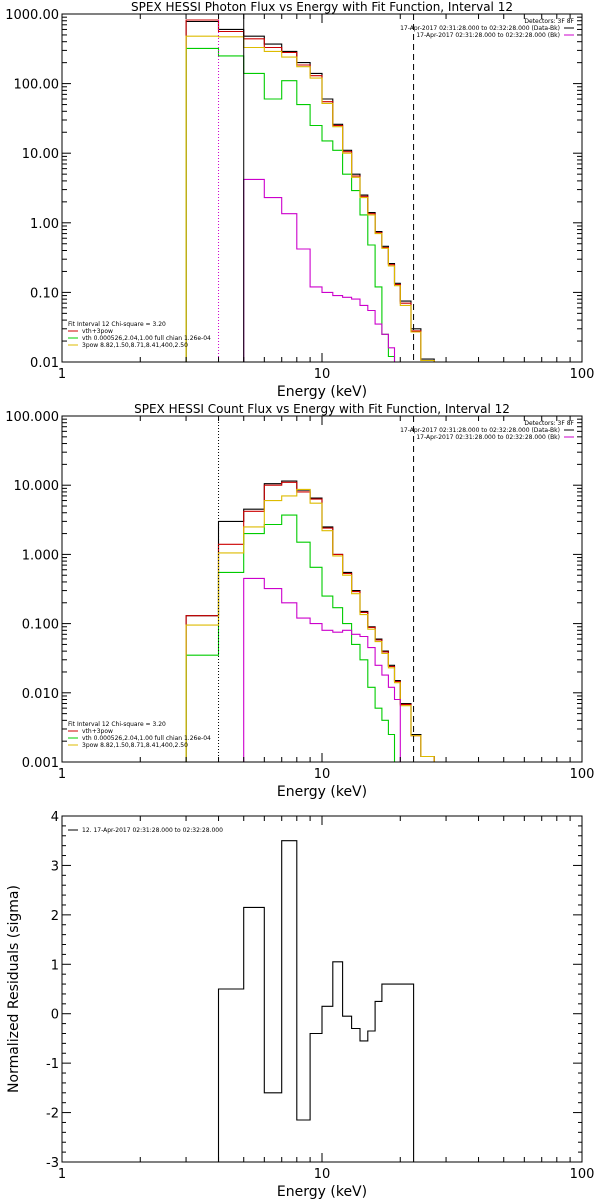 The width and height of the screenshot is (600, 1200). Describe the element at coordinates (32, 417) in the screenshot. I see `y-tick-label: 100.000` at that location.